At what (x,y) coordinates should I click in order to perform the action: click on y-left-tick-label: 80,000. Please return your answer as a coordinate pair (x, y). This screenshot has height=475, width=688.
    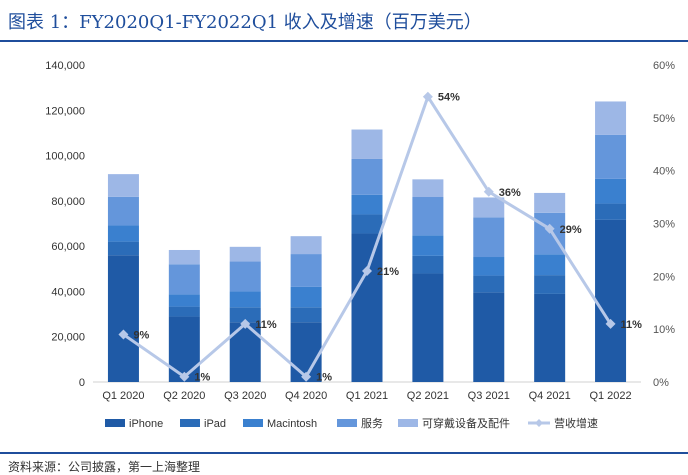
    Looking at the image, I should click on (68, 202).